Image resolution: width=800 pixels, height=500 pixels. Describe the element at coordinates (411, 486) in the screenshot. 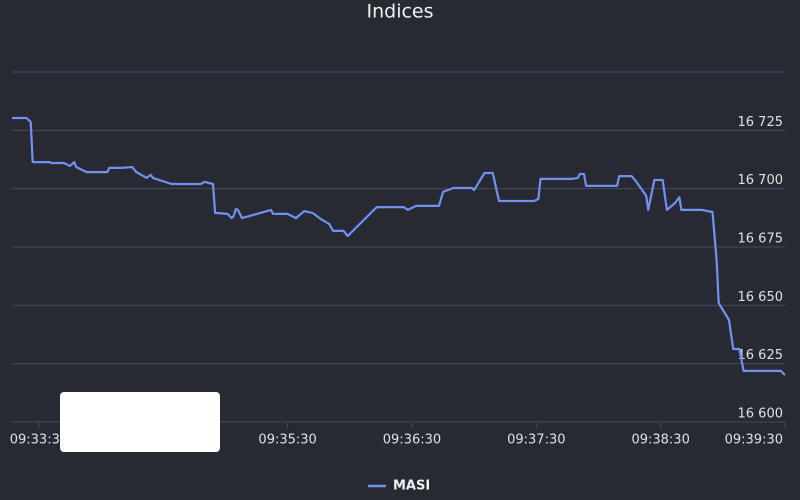

I see `legend-label: MASI` at that location.